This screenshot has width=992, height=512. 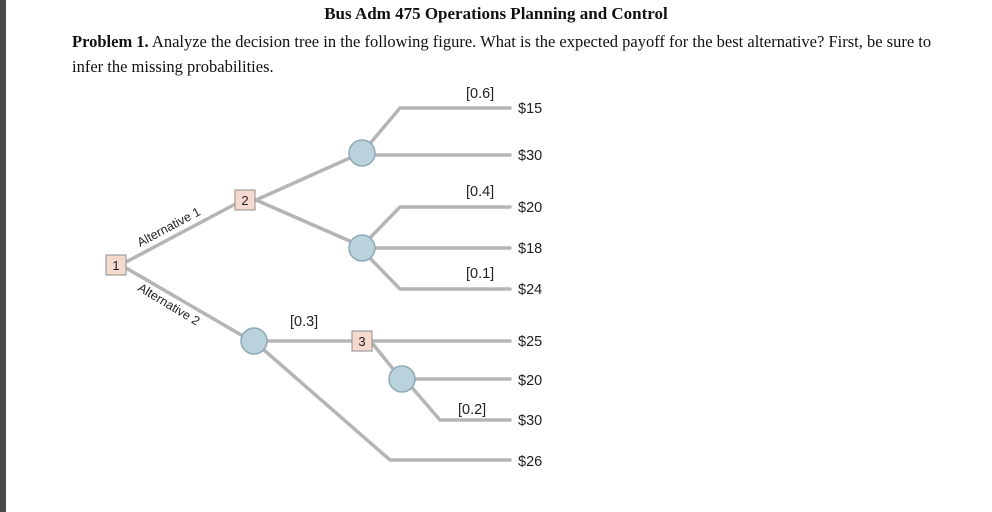 I want to click on branch-2-upper, so click(x=304, y=178).